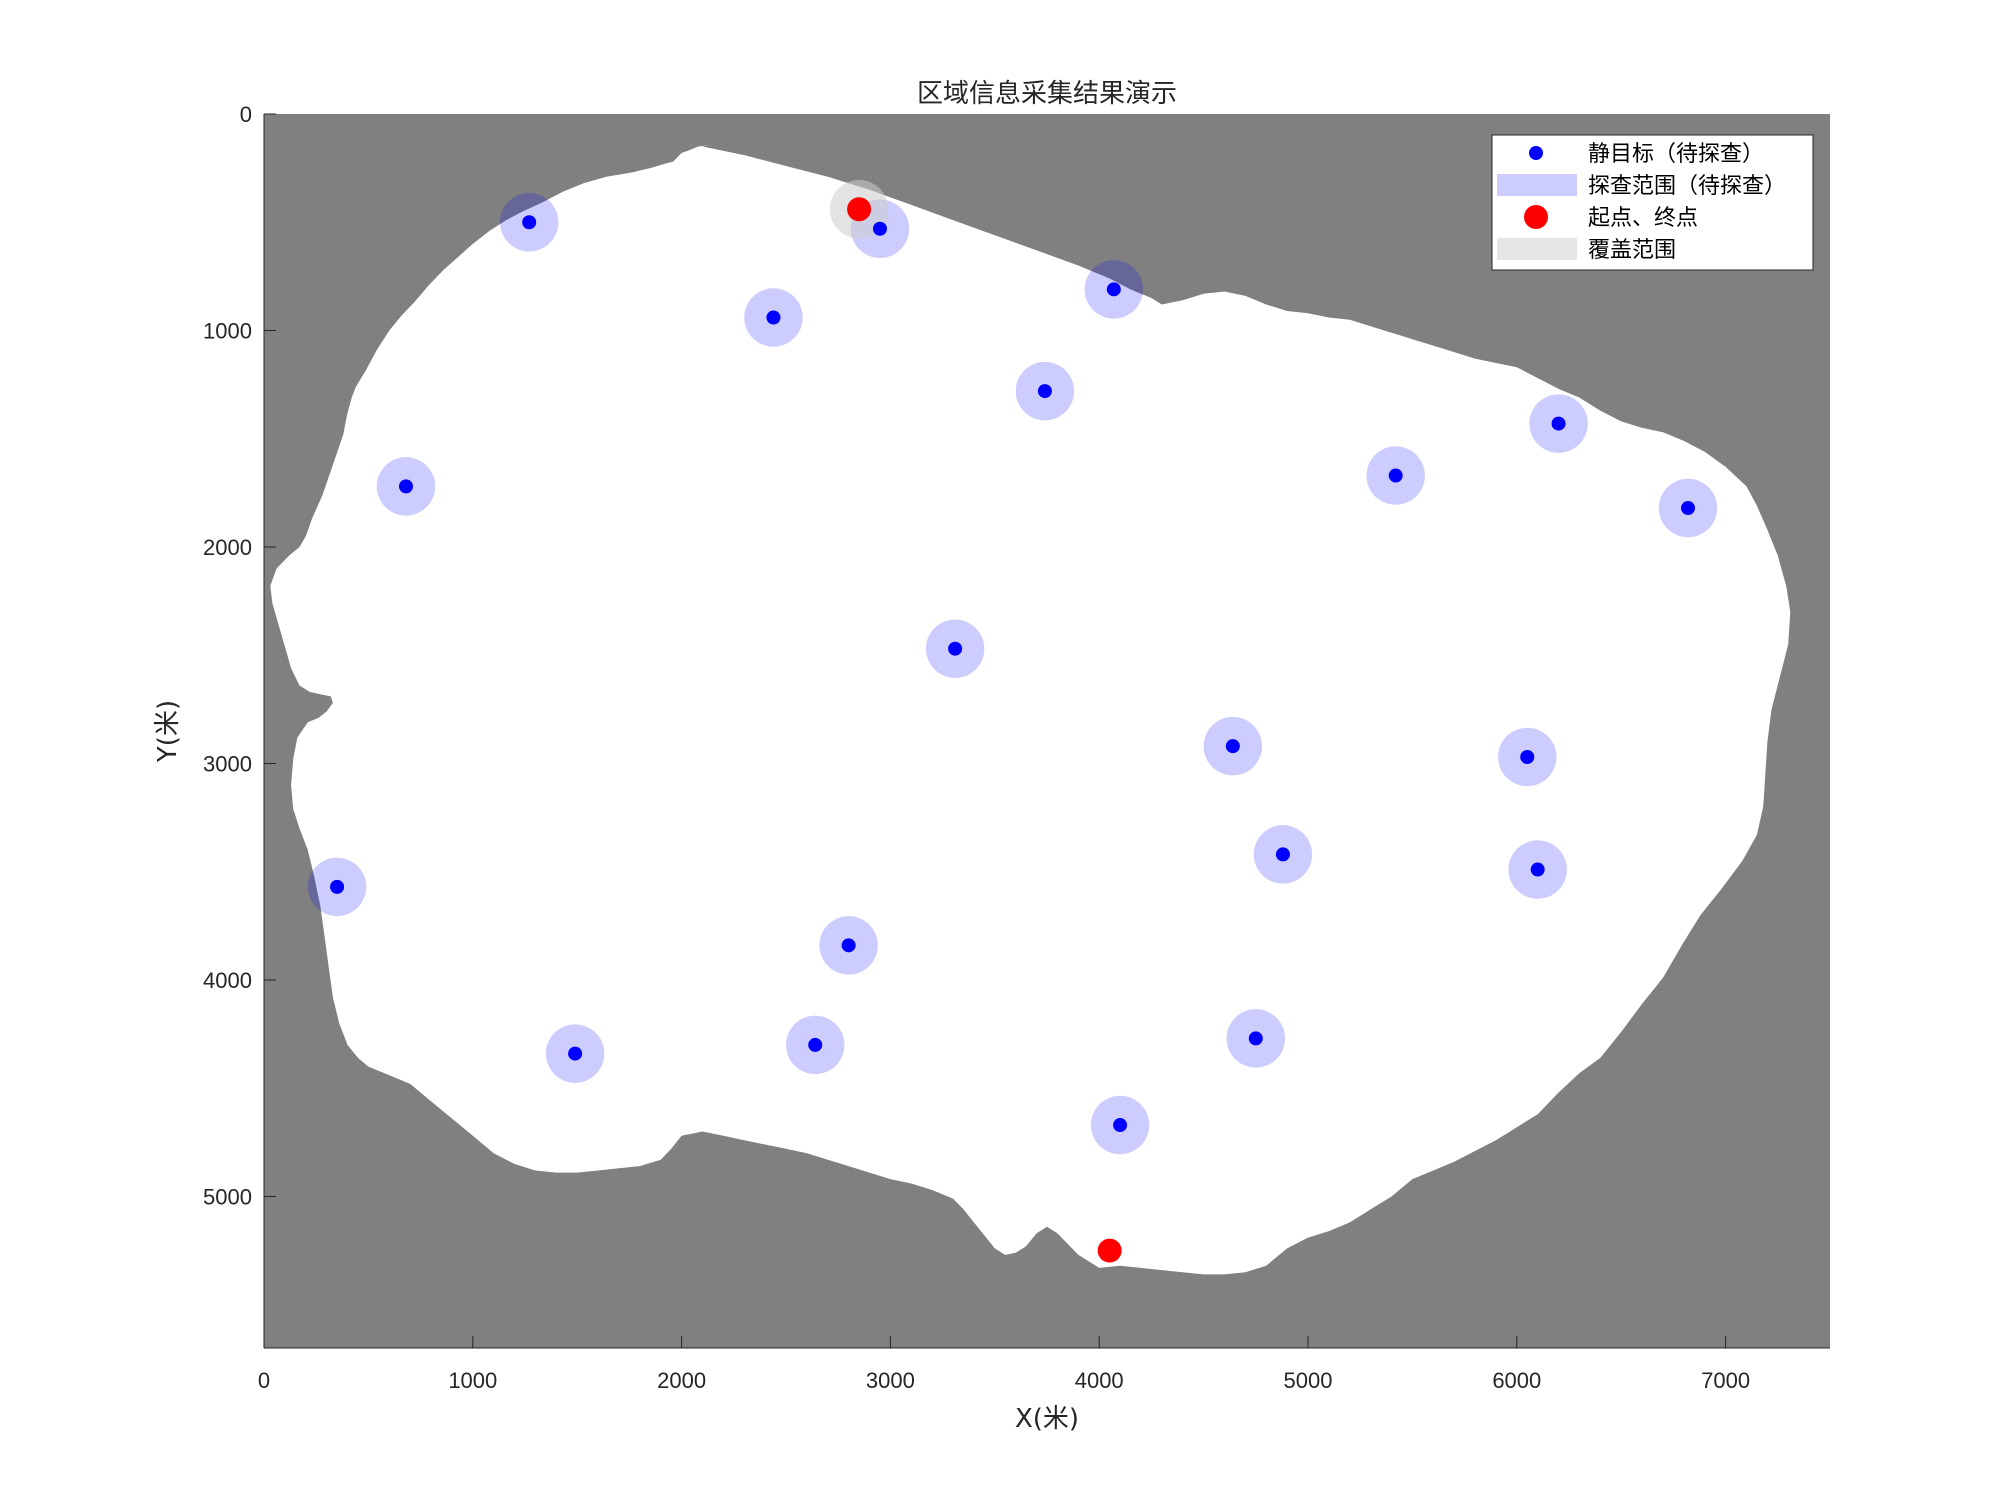 This screenshot has width=2000, height=1500. What do you see at coordinates (1537, 185) in the screenshot?
I see `legend-range-patch` at bounding box center [1537, 185].